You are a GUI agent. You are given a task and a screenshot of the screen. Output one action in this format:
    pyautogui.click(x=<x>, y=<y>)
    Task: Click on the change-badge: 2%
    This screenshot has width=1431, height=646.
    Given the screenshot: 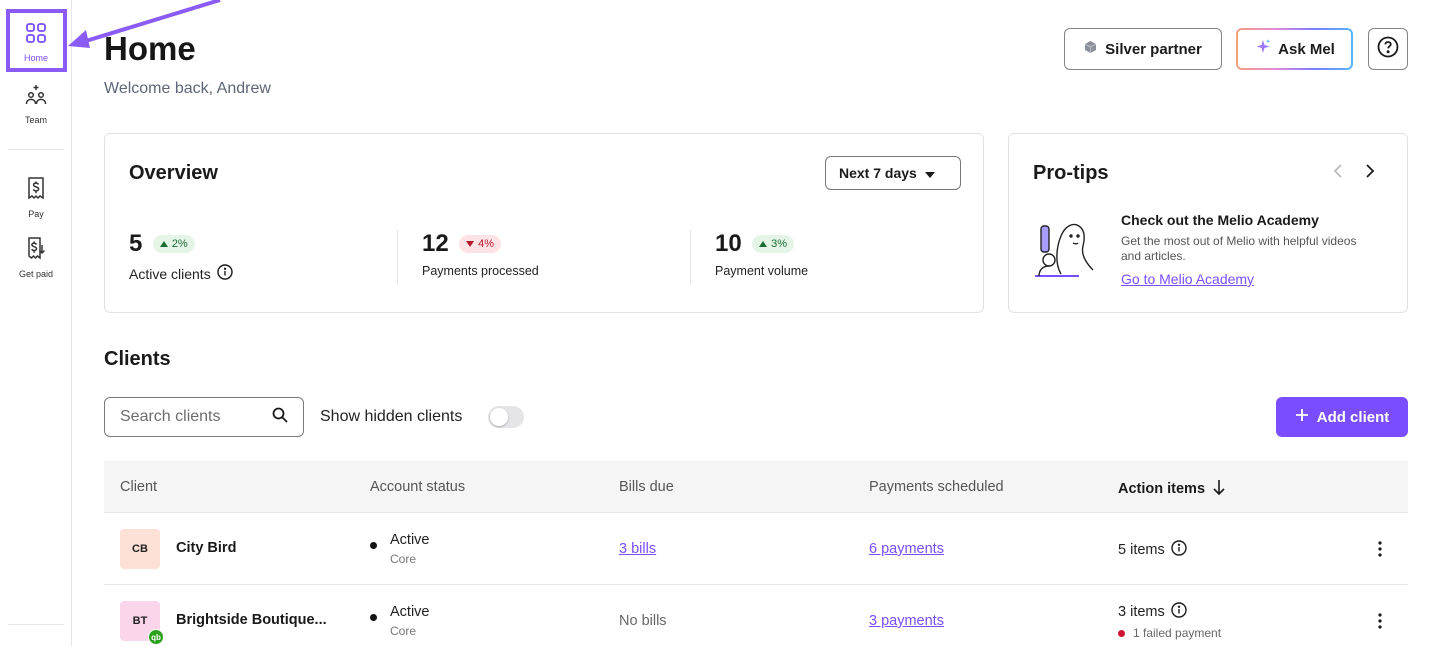 What is the action you would take?
    pyautogui.click(x=173, y=244)
    